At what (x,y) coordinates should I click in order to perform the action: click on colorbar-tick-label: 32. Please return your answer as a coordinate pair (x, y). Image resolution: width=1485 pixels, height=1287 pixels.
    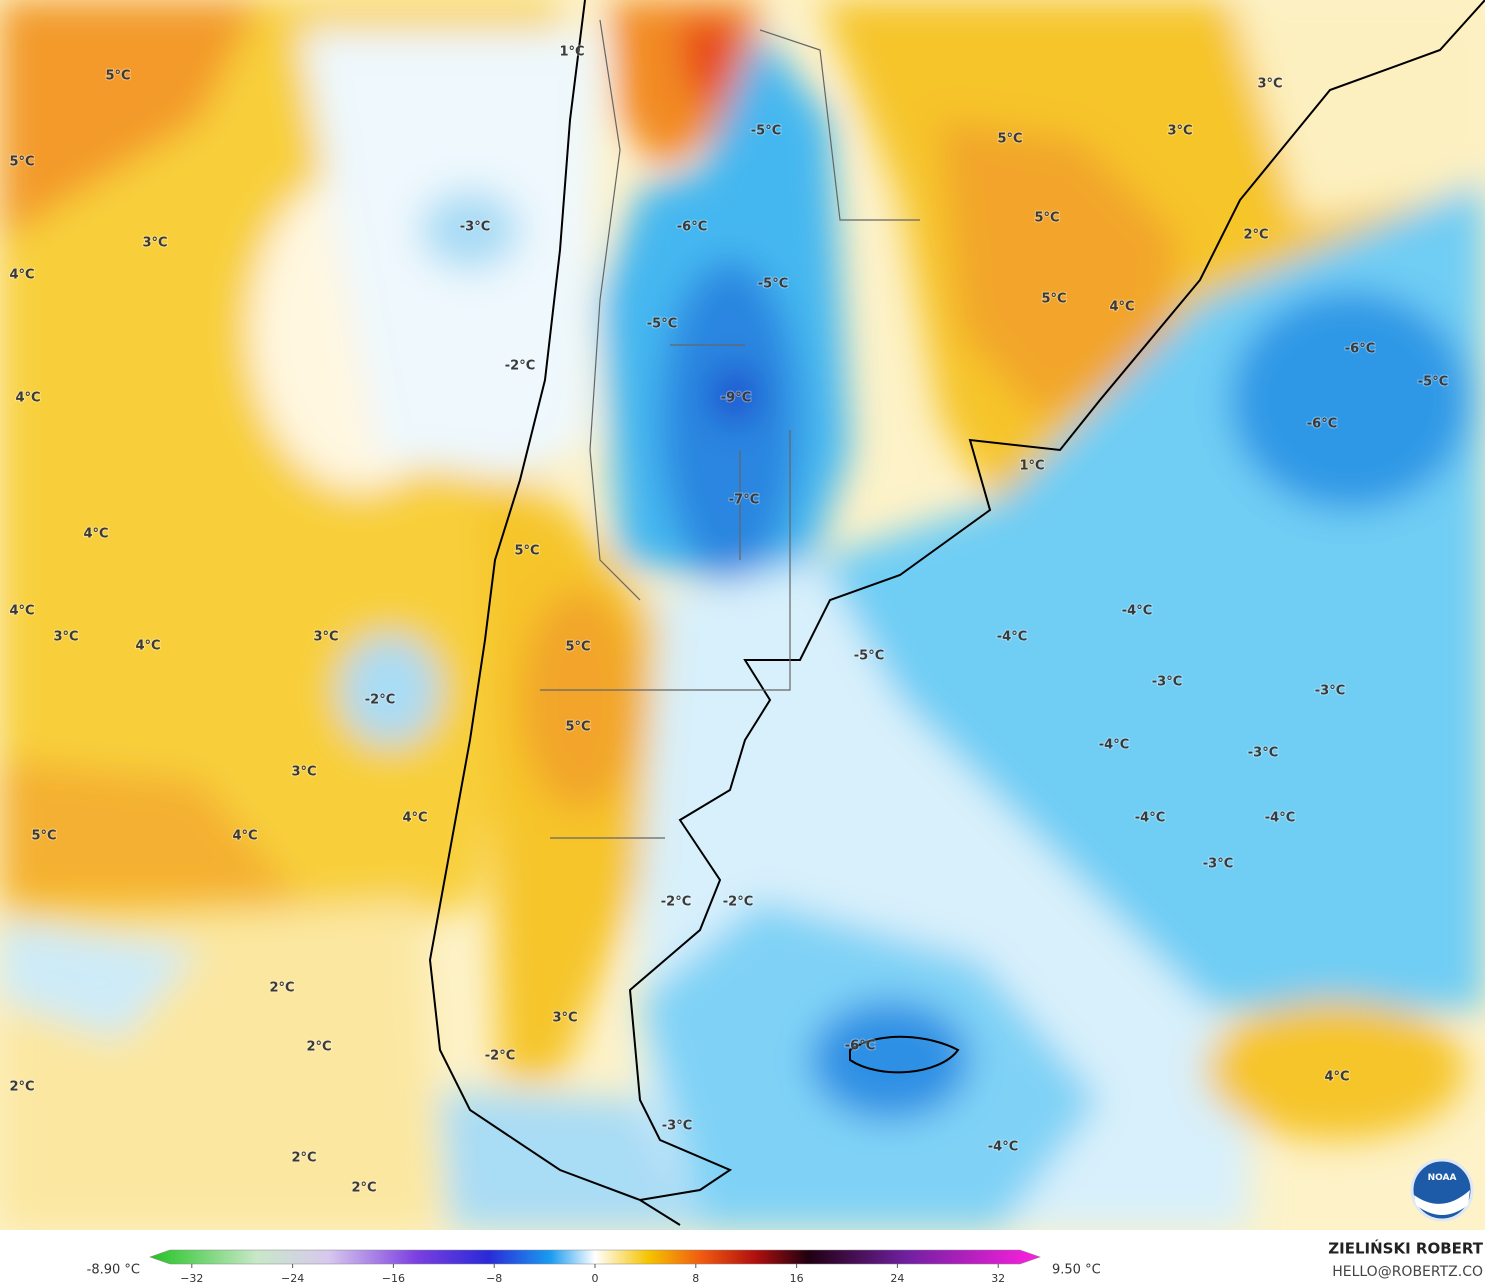
    Looking at the image, I should click on (998, 1278).